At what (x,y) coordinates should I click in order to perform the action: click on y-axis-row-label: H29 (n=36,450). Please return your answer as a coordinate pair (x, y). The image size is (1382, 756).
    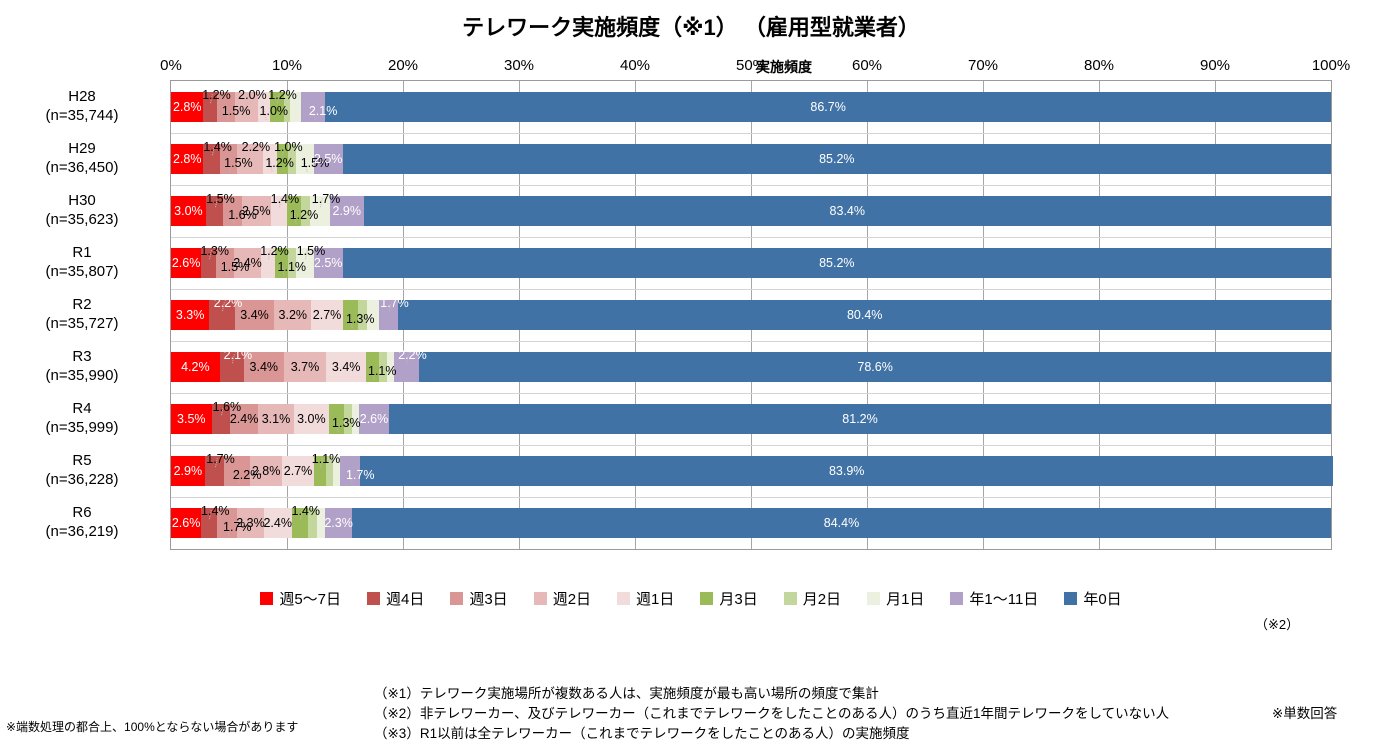
    Looking at the image, I should click on (82, 158).